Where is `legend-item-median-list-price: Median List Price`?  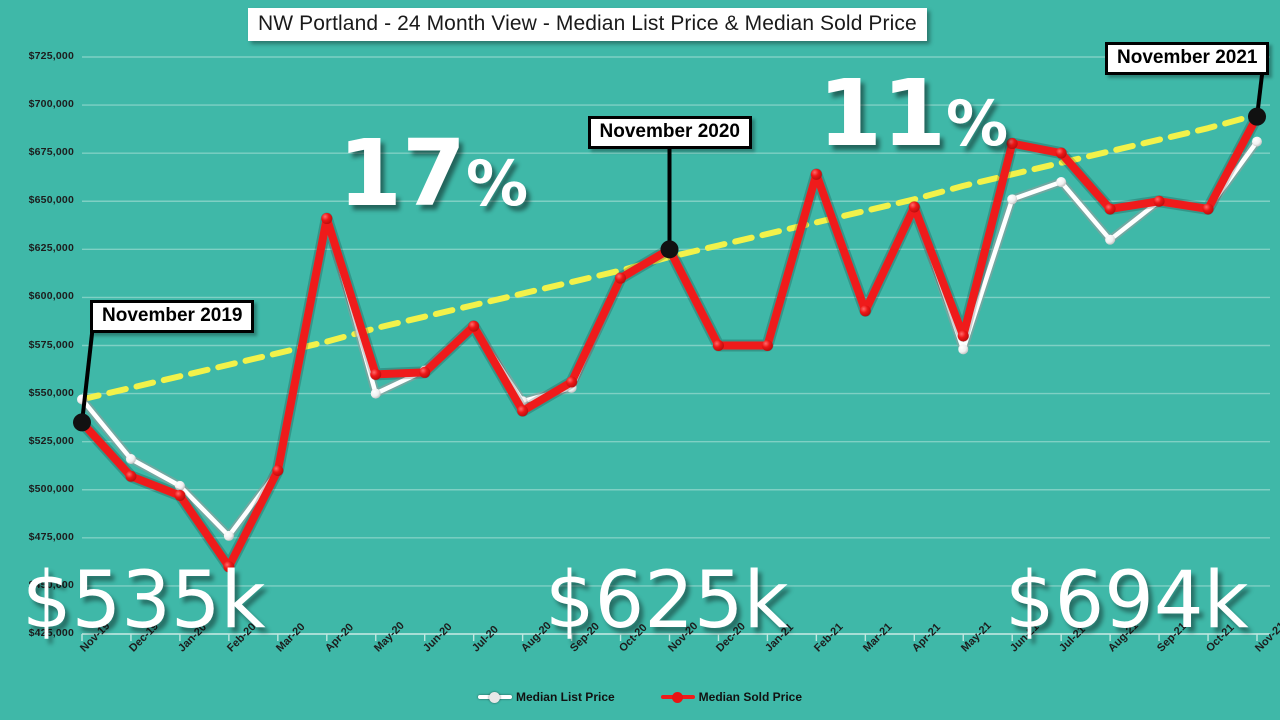 legend-item-median-list-price: Median List Price is located at coordinates (546, 697).